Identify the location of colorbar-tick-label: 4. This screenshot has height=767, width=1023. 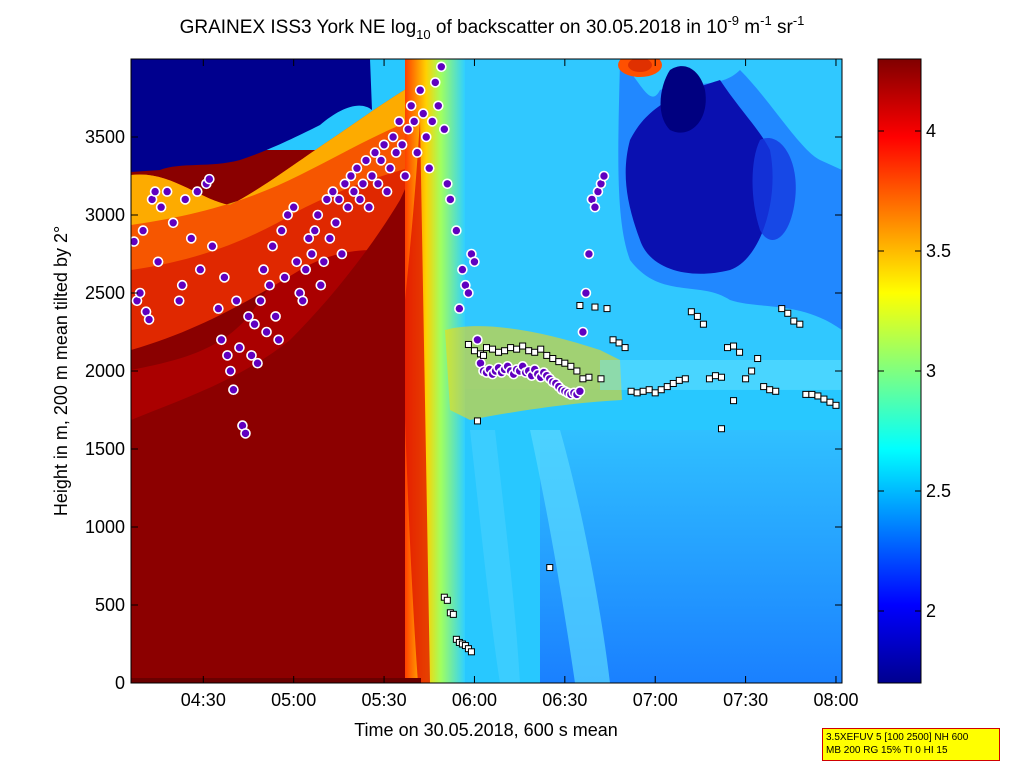
(931, 131).